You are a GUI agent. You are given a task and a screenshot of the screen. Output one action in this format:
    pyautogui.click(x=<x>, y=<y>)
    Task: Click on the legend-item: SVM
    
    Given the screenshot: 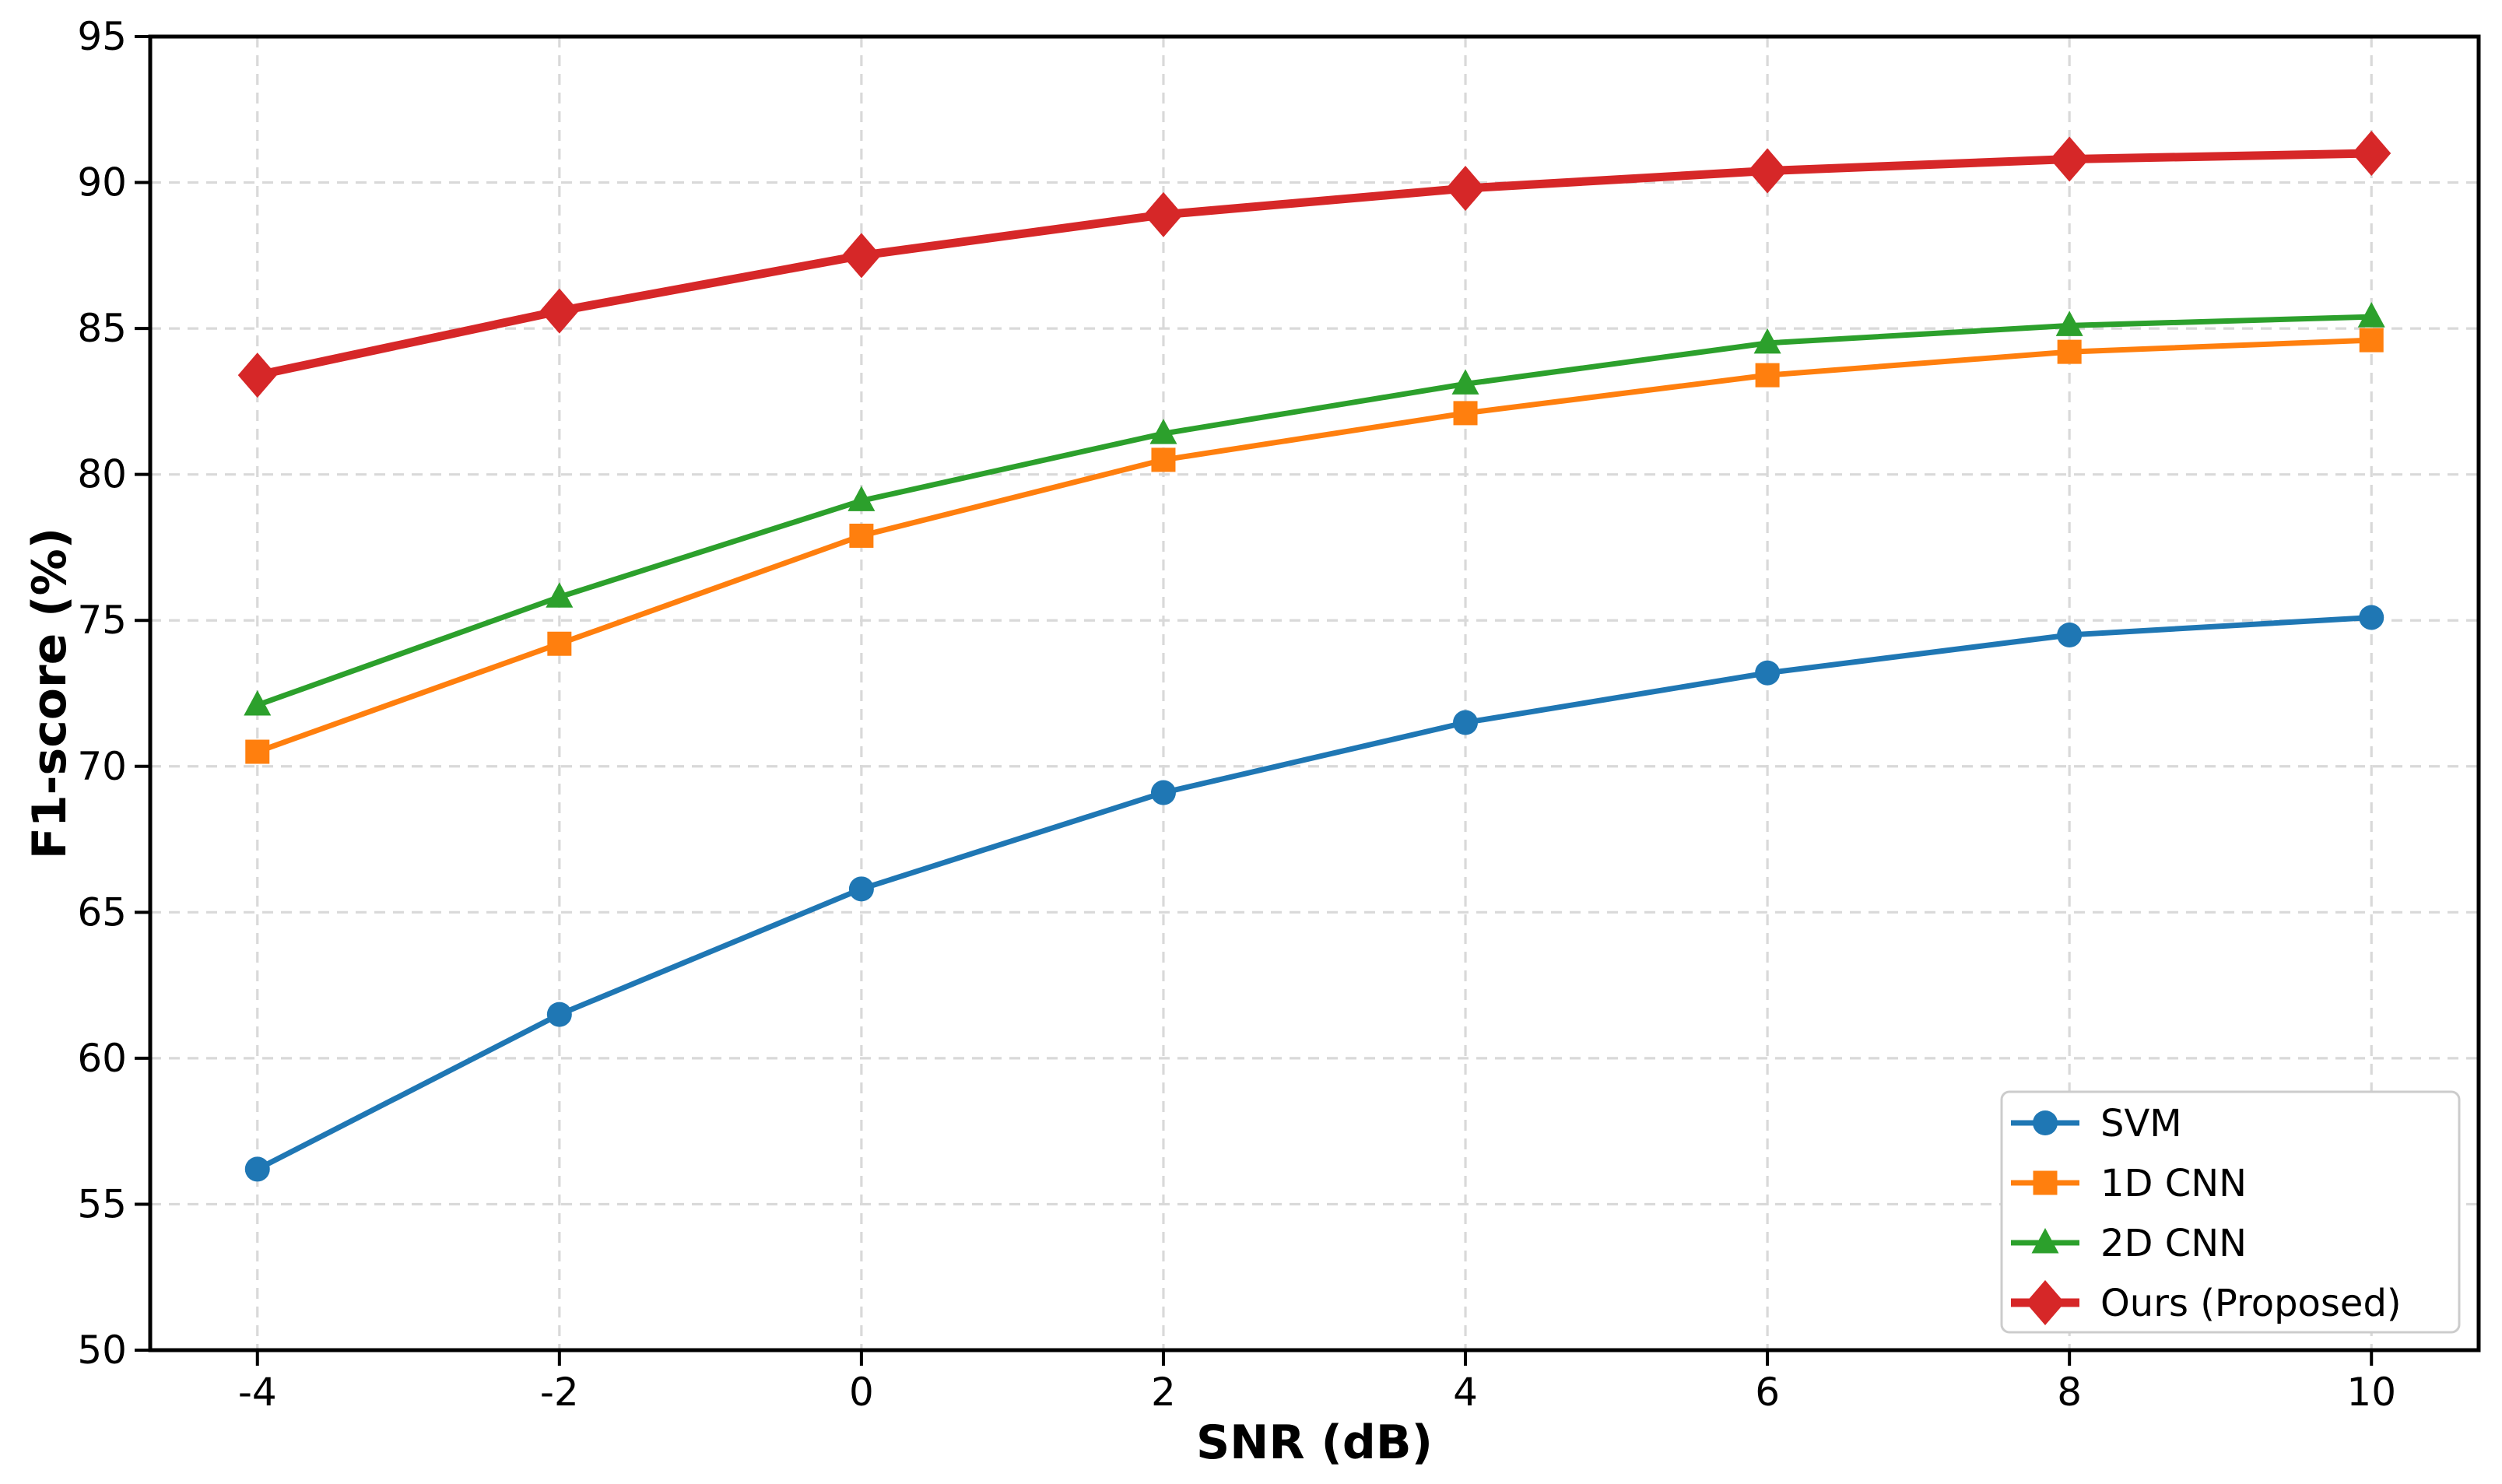 What is the action you would take?
    pyautogui.click(x=2096, y=1123)
    